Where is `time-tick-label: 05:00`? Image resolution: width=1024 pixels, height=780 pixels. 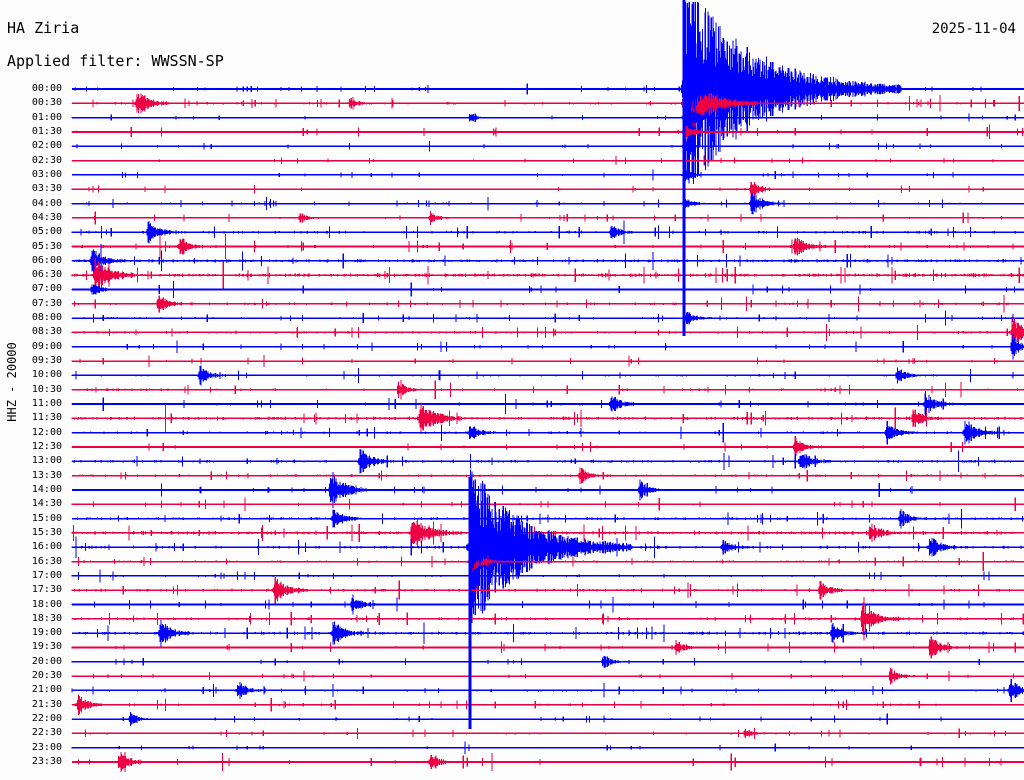 time-tick-label: 05:00 is located at coordinates (46, 232).